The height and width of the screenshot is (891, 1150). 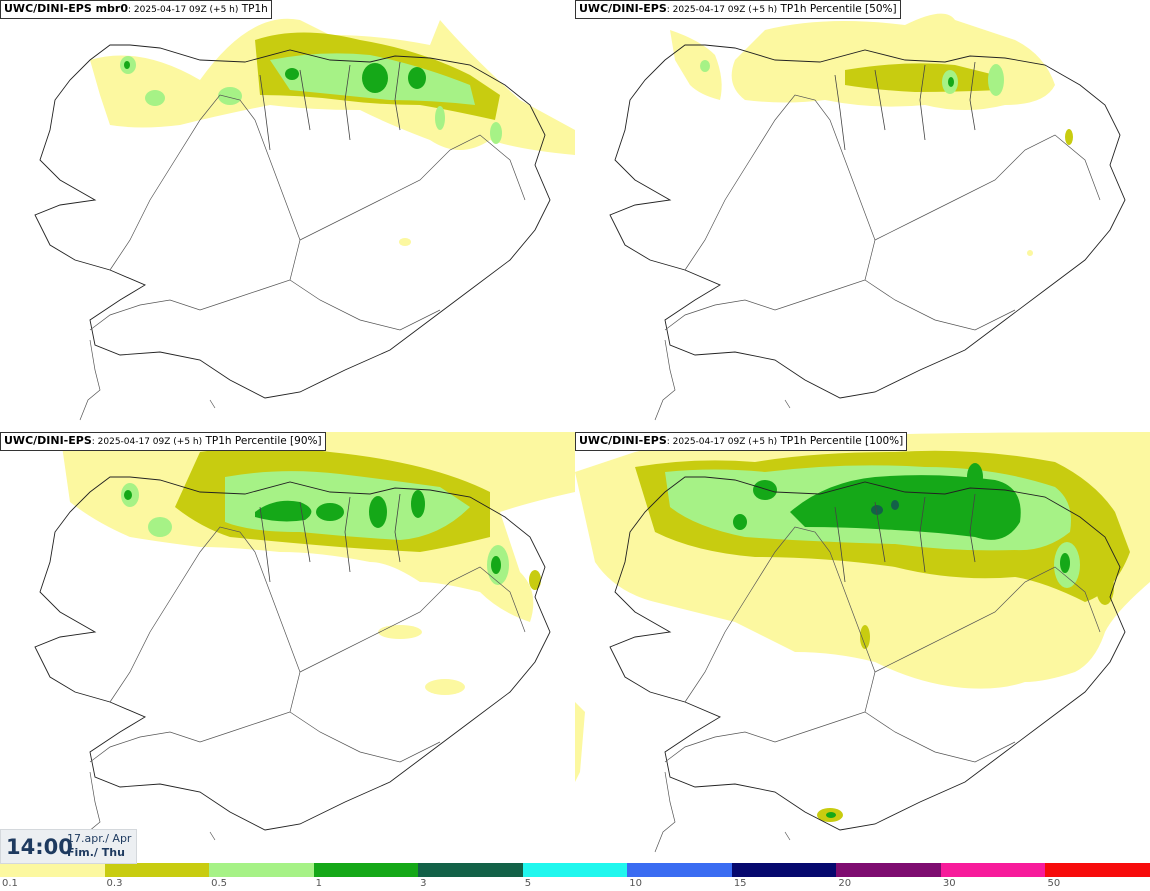 I want to click on legend-tick-label: 0.1, so click(x=10, y=883).